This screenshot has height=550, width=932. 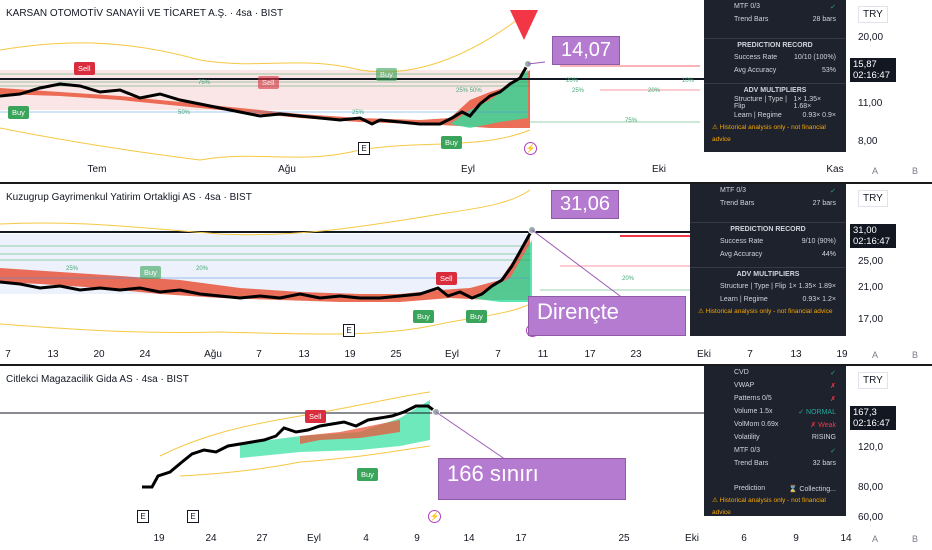 I want to click on prediction-header: PREDICTION RECORD, so click(x=775, y=44).